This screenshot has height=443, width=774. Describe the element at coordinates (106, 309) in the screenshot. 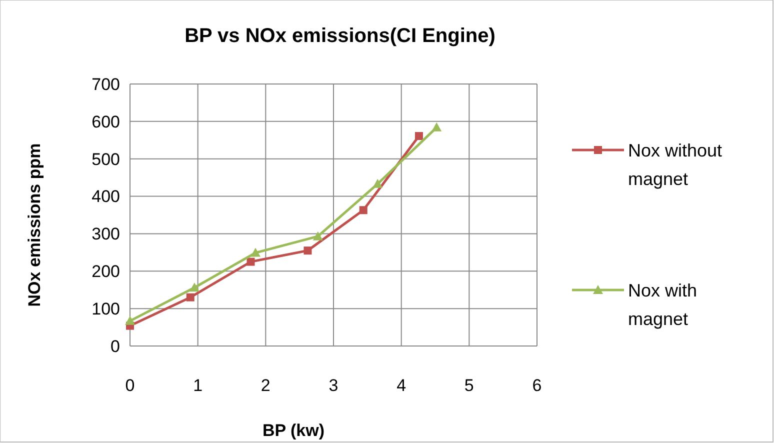

I see `y-tick-label: 100` at that location.